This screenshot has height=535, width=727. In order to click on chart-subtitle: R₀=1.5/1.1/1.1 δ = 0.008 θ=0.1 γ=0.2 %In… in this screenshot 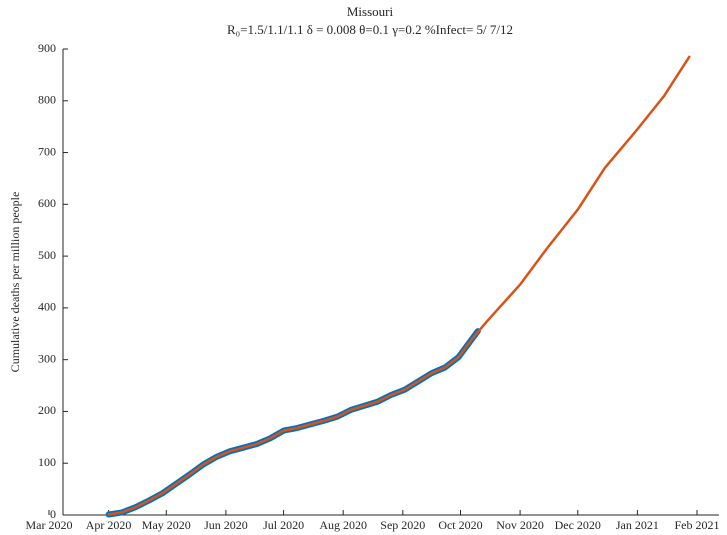, I will do `click(370, 29)`.